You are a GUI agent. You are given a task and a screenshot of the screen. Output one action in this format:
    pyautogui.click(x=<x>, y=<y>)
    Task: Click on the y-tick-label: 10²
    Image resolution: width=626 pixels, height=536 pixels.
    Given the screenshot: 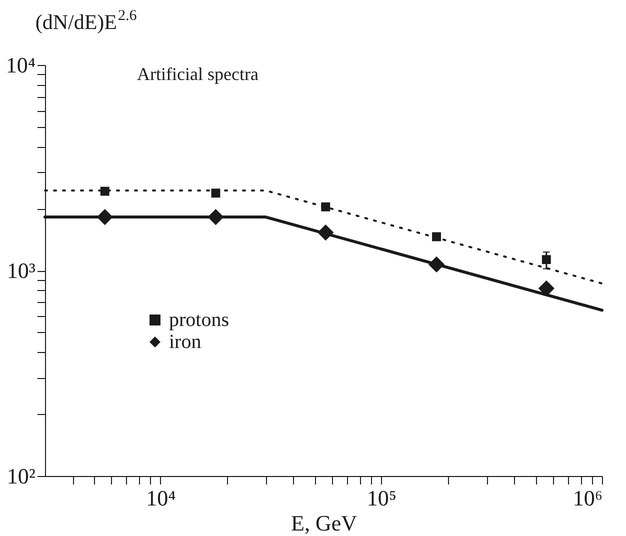 What is the action you would take?
    pyautogui.click(x=21, y=476)
    